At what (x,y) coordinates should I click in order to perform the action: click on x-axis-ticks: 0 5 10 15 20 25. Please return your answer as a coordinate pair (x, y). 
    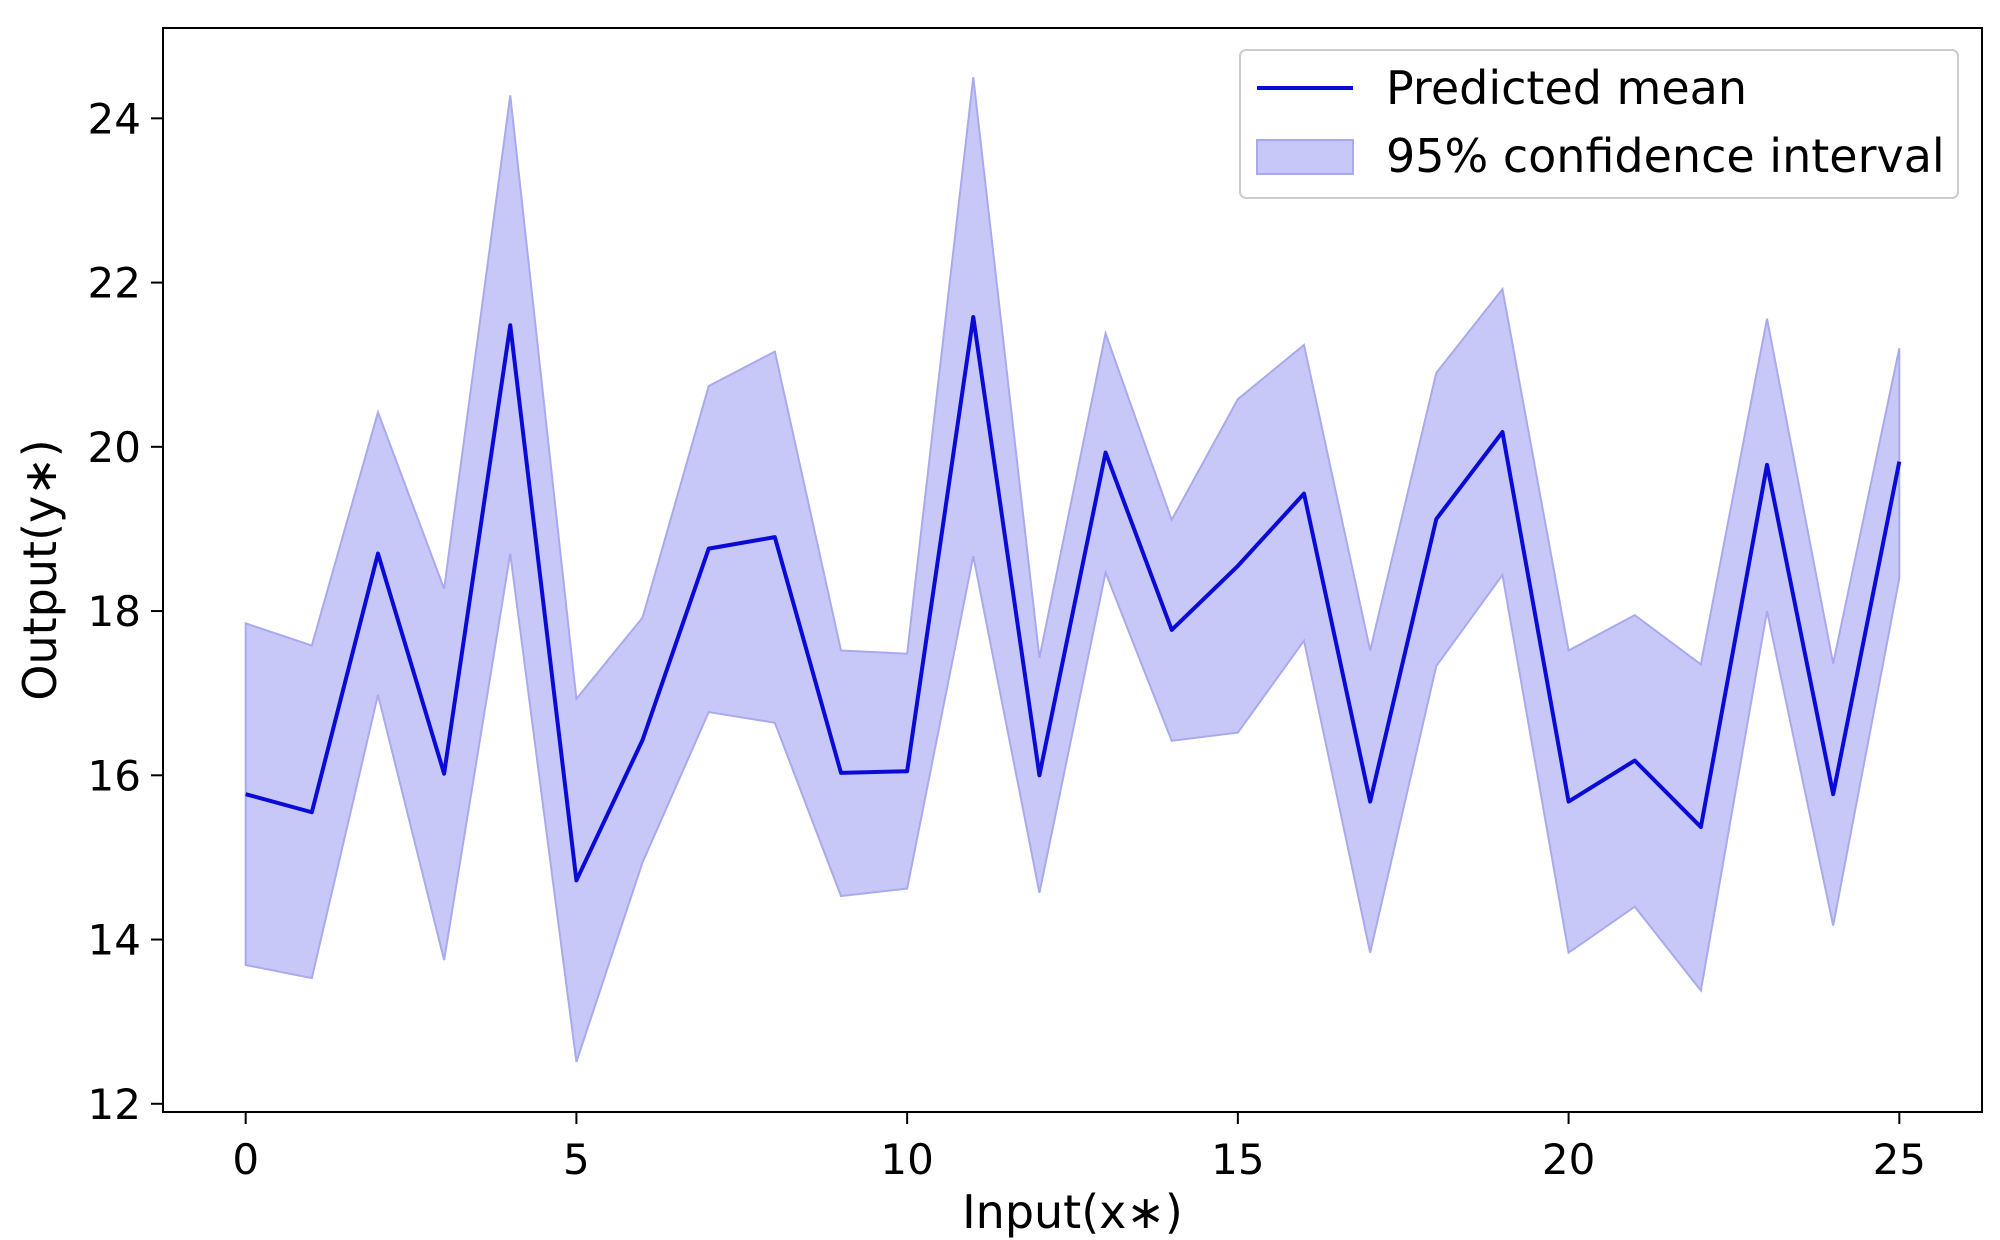
    Looking at the image, I should click on (1079, 1148).